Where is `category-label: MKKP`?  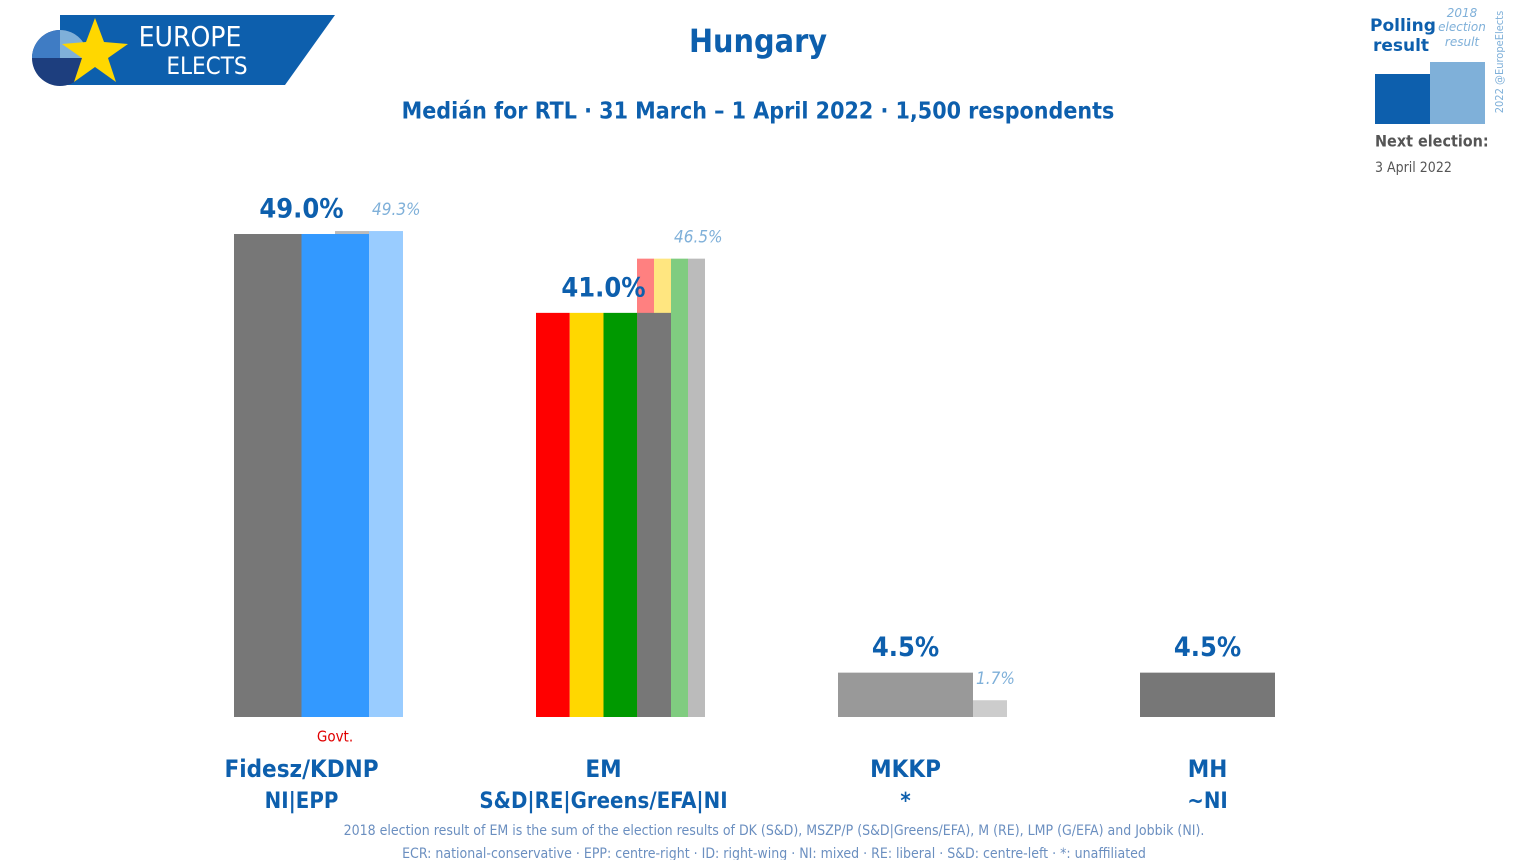
category-label: MKKP is located at coordinates (905, 769).